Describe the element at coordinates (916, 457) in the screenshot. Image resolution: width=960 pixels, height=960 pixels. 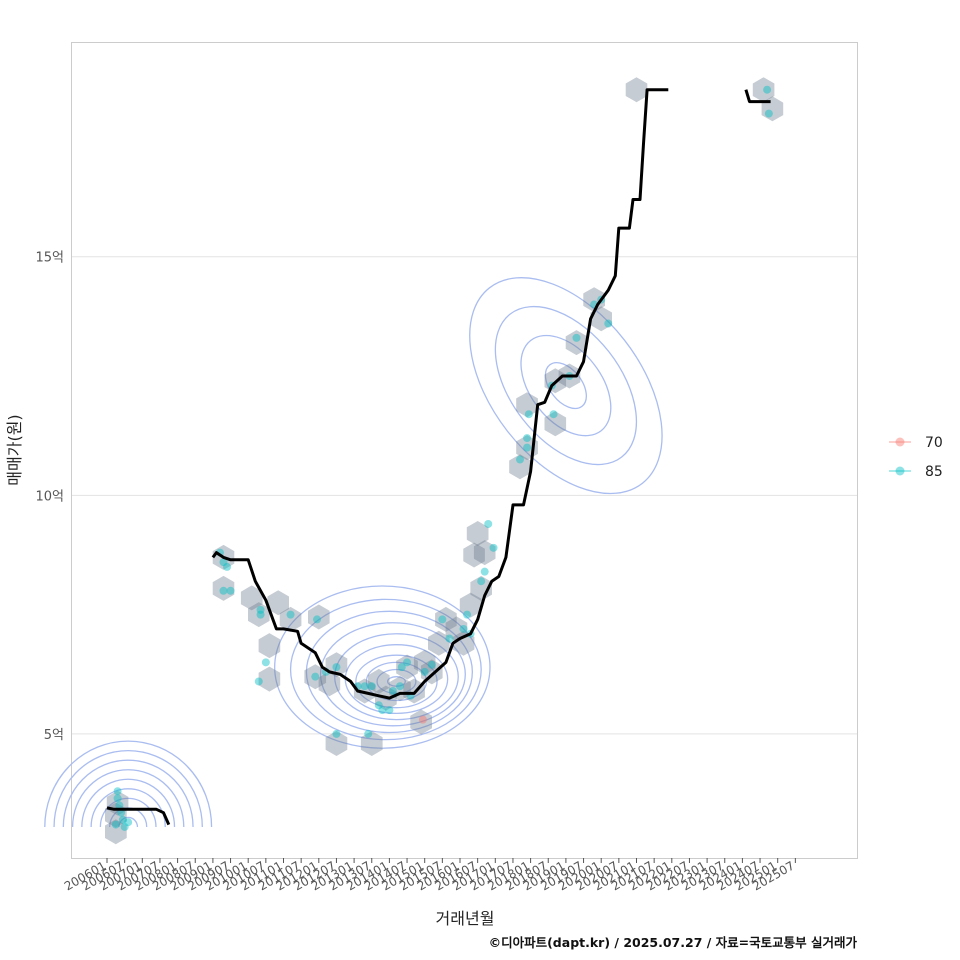
I see `legend: 70 85` at that location.